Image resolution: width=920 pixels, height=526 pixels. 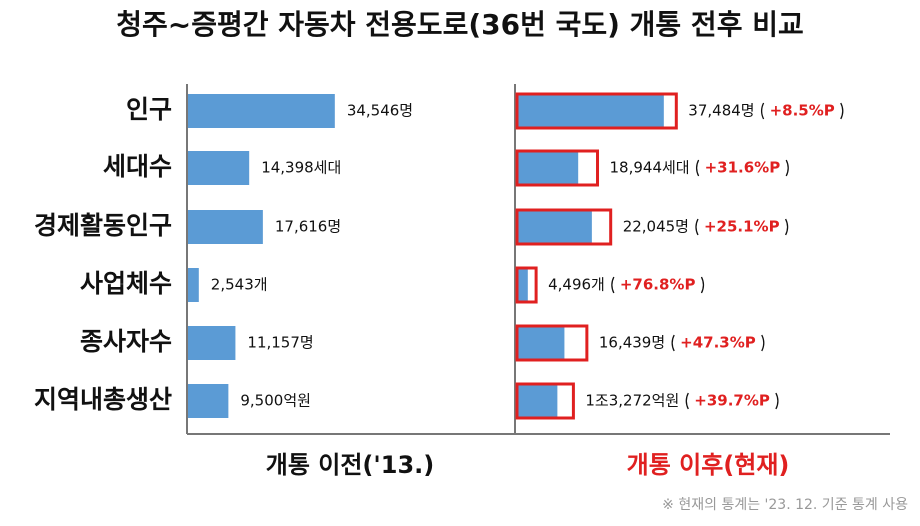 I want to click on change-label: +47.3%P, so click(x=718, y=343).